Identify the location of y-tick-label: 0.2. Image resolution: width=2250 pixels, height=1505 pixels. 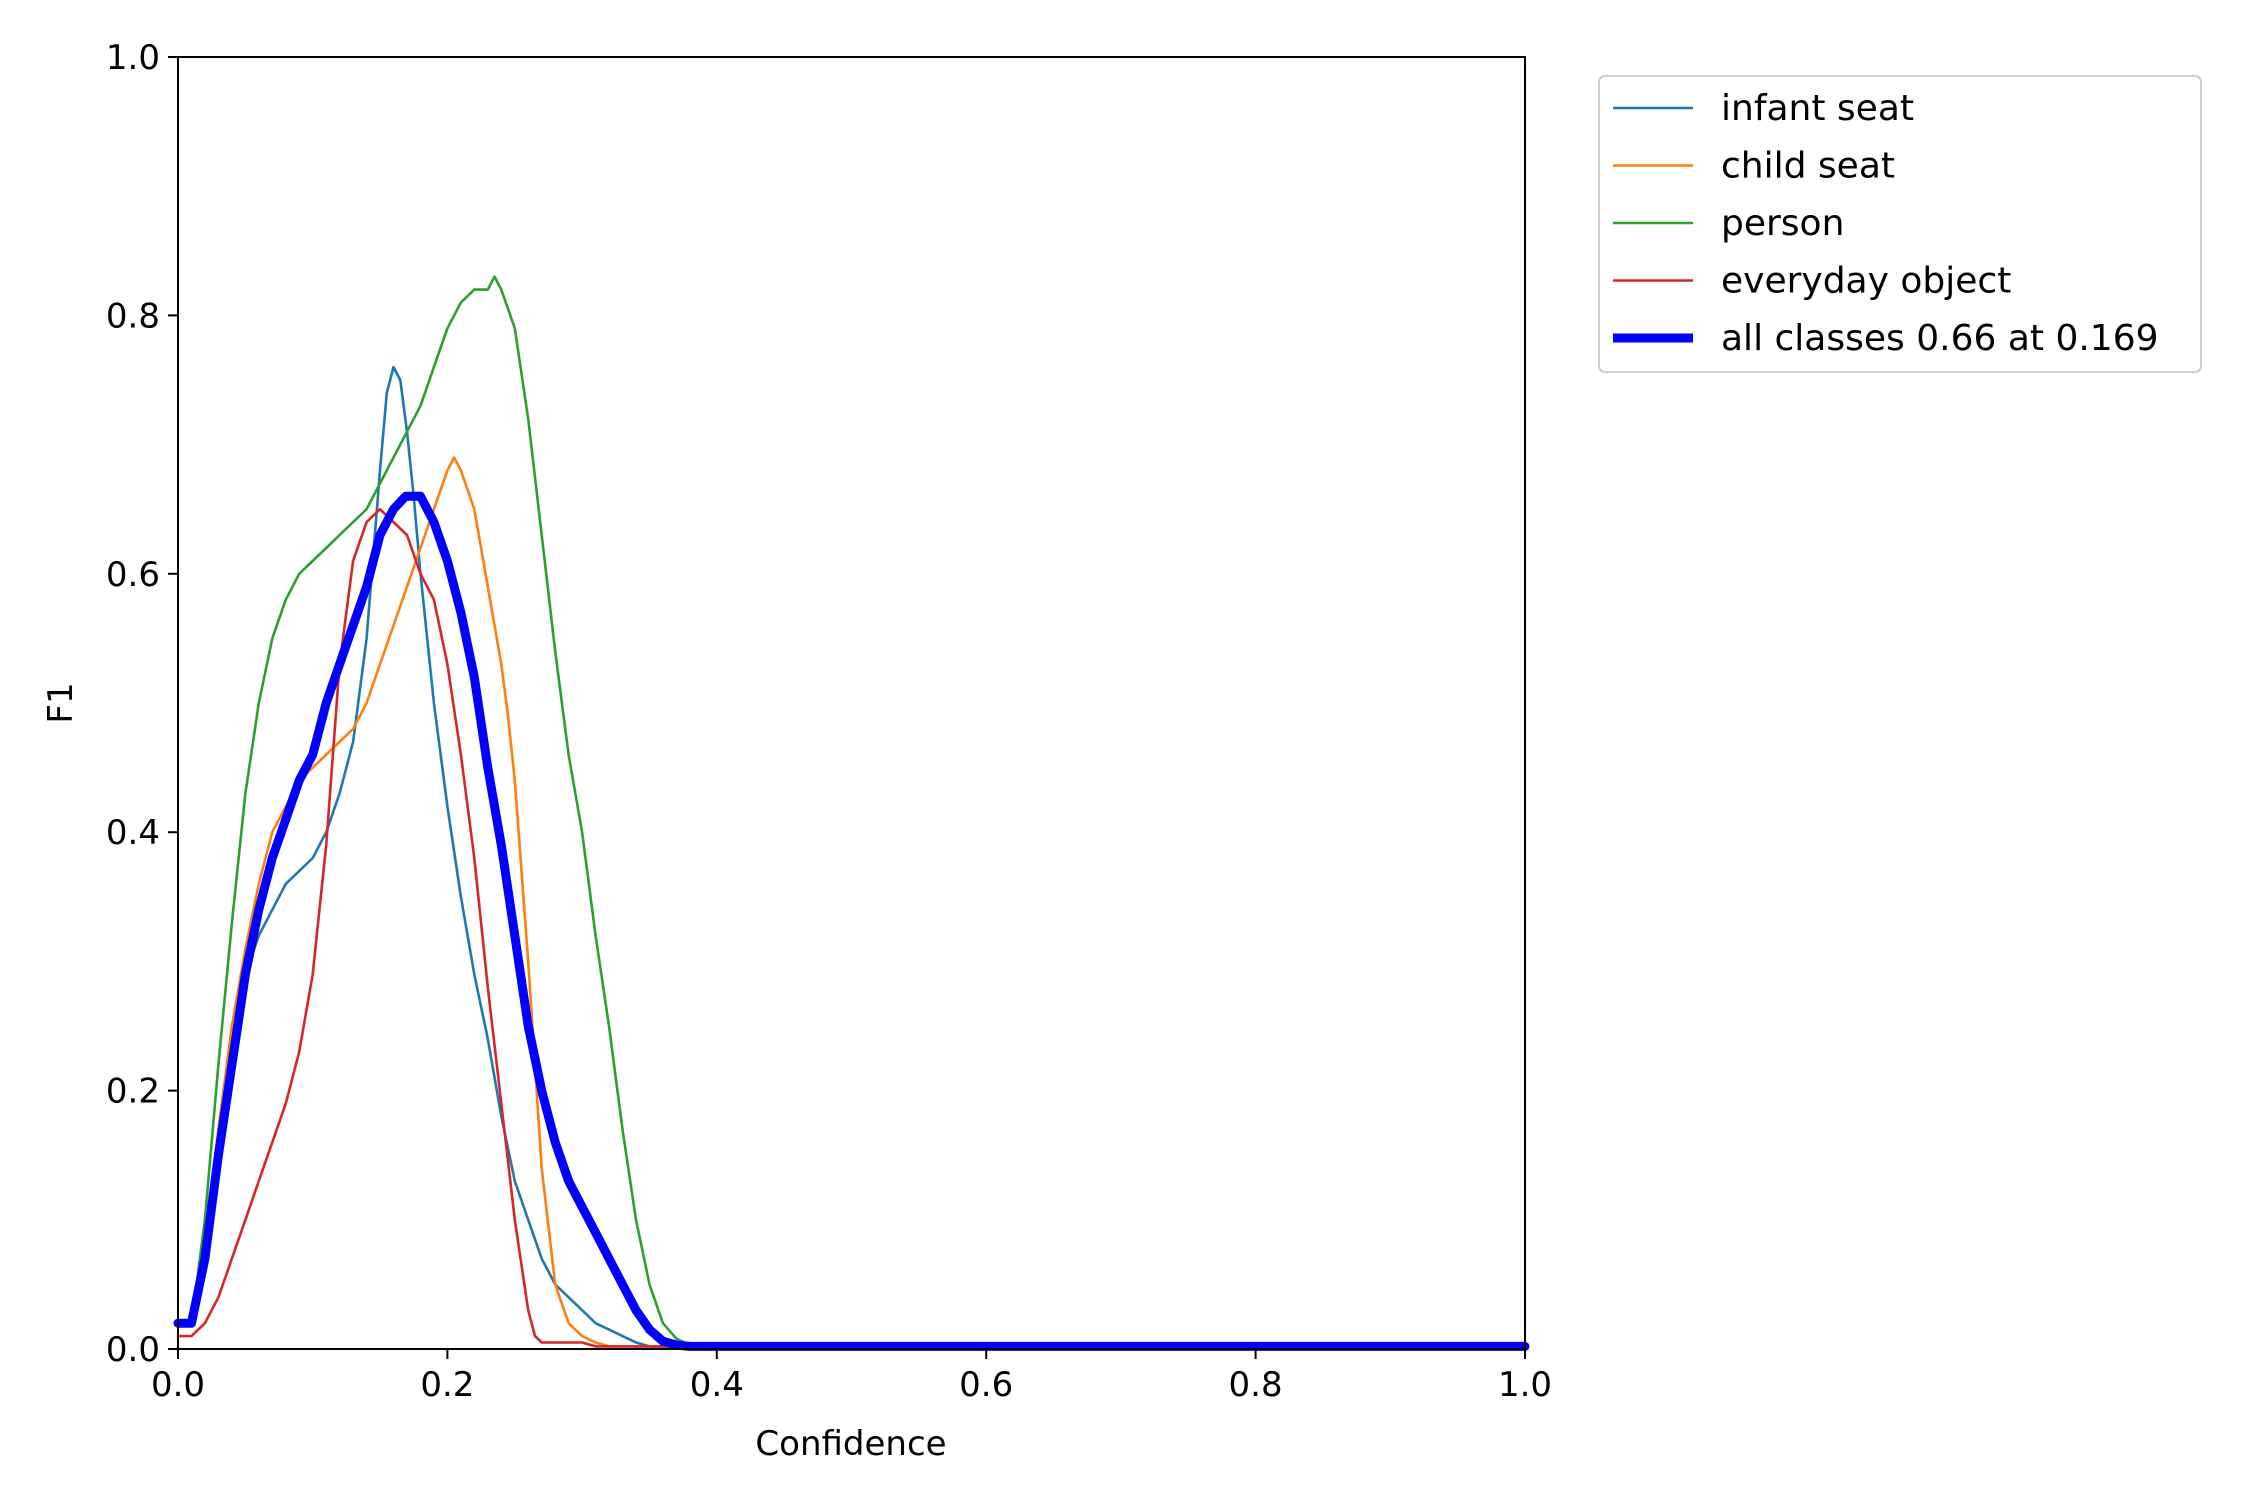
(133, 1092).